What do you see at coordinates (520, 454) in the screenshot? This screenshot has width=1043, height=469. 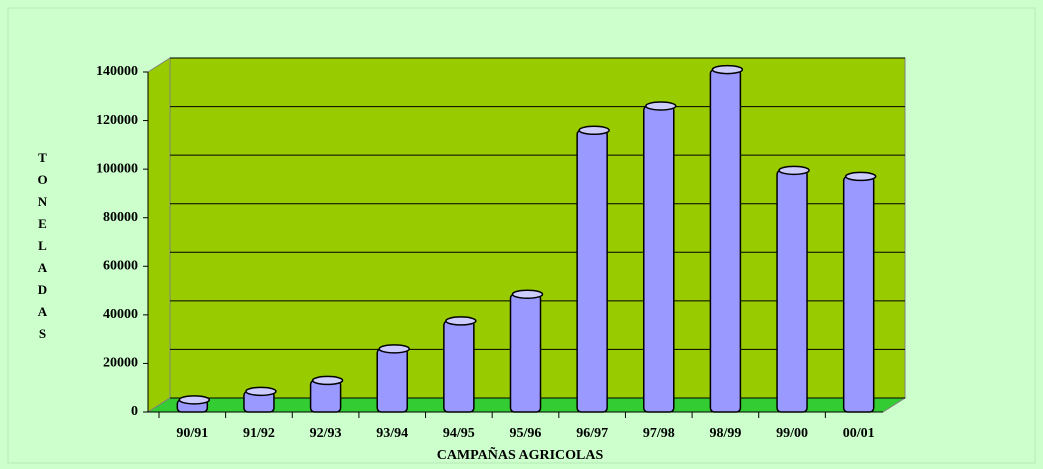 I see `x-axis-label: CAMPAÑAS AGRICOLAS` at bounding box center [520, 454].